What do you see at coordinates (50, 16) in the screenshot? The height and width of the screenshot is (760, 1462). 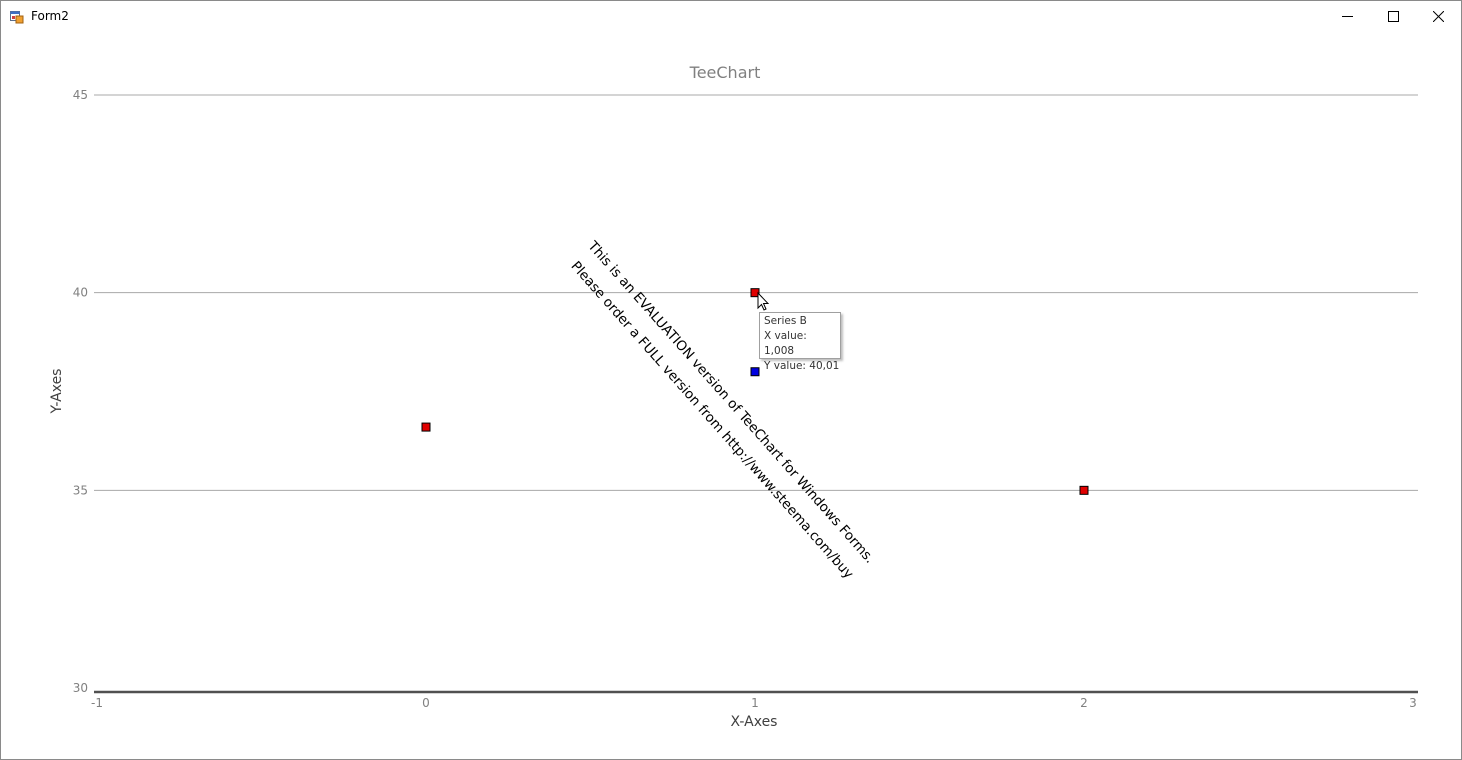 I see `window-title: Form2` at bounding box center [50, 16].